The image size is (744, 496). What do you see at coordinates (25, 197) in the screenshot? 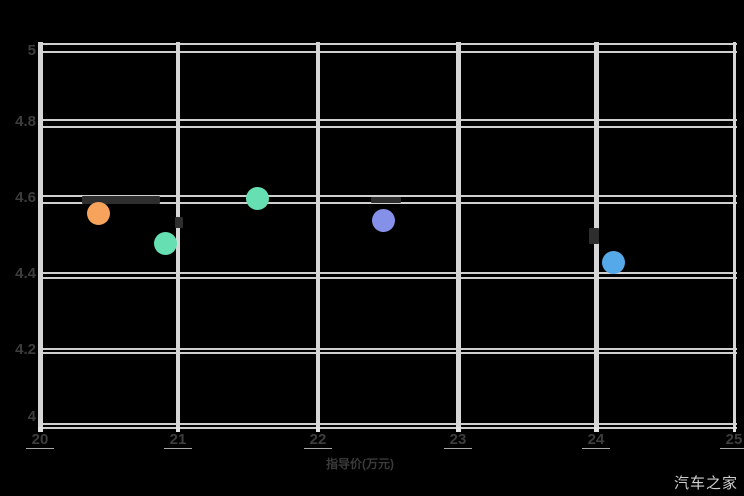
I see `y-axis-tick-label: 4.6` at bounding box center [25, 197].